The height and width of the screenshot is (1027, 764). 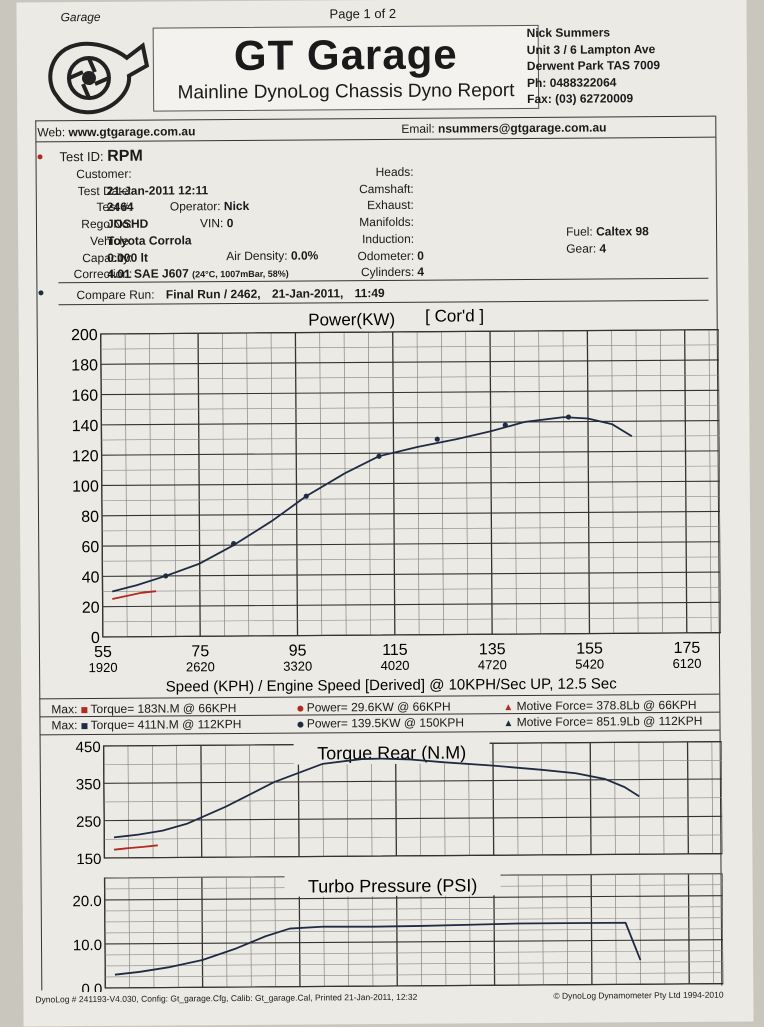 What do you see at coordinates (393, 885) in the screenshot?
I see `turbo-chart-title: Turbo Pressure (PSI)` at bounding box center [393, 885].